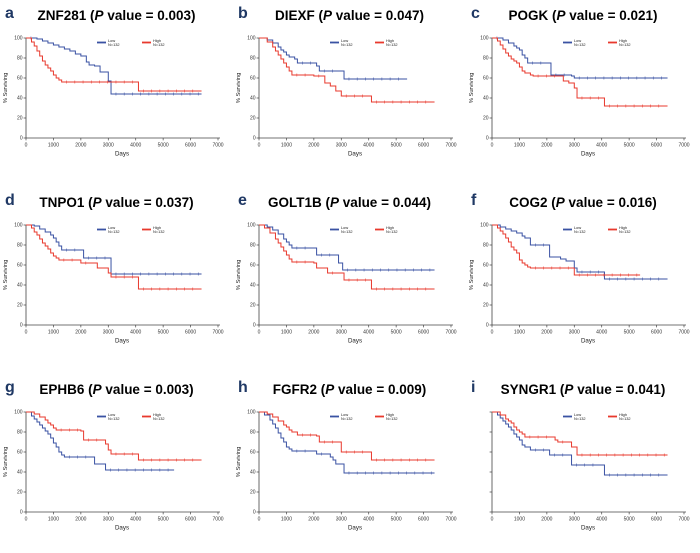 The width and height of the screenshot is (700, 553). Describe the element at coordinates (583, 202) in the screenshot. I see `panel-title: COG2 (P value = 0.016)` at that location.